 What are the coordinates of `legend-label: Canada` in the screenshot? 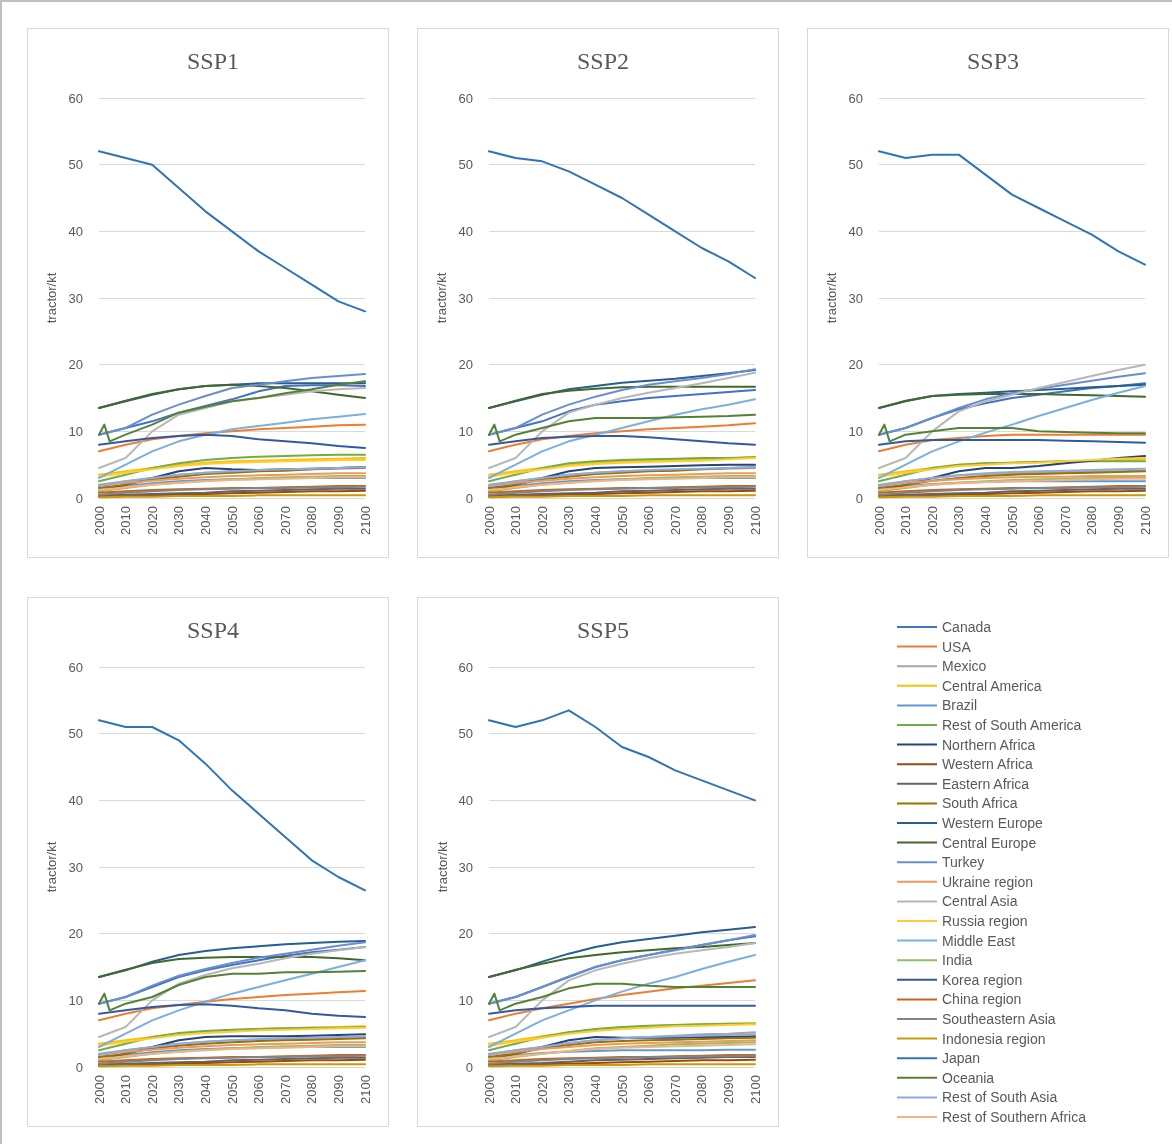 It's located at (967, 627).